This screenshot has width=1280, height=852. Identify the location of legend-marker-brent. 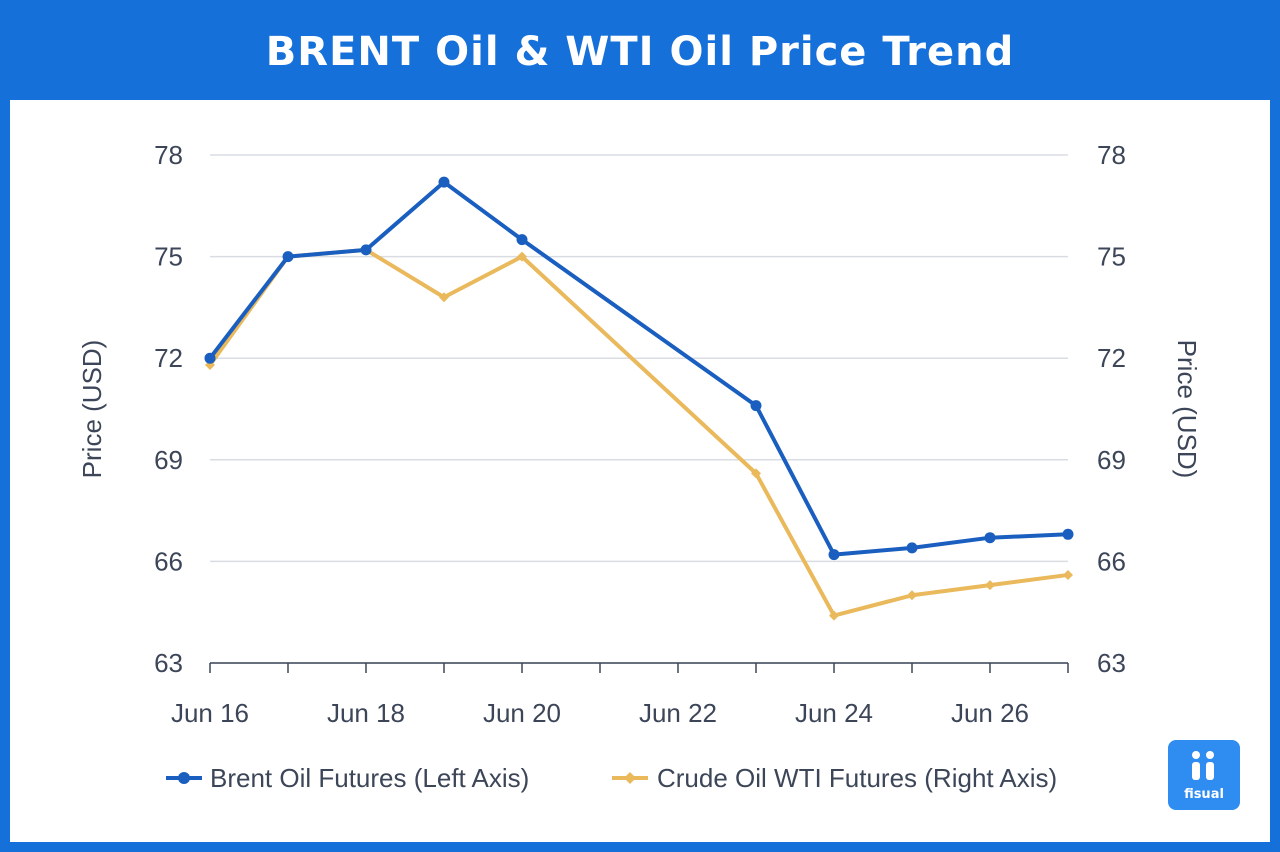
(184, 778).